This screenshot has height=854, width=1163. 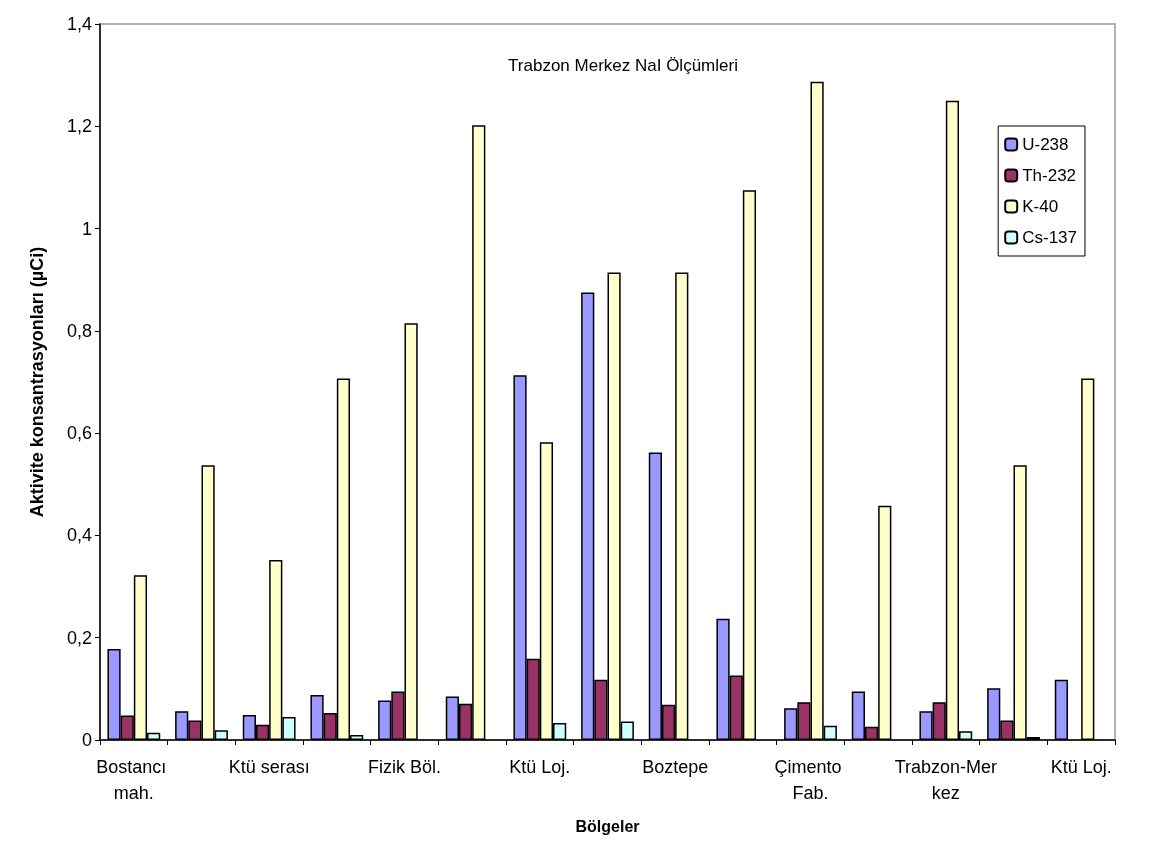 What do you see at coordinates (269, 767) in the screenshot?
I see `x-tick-label: Ktü serası` at bounding box center [269, 767].